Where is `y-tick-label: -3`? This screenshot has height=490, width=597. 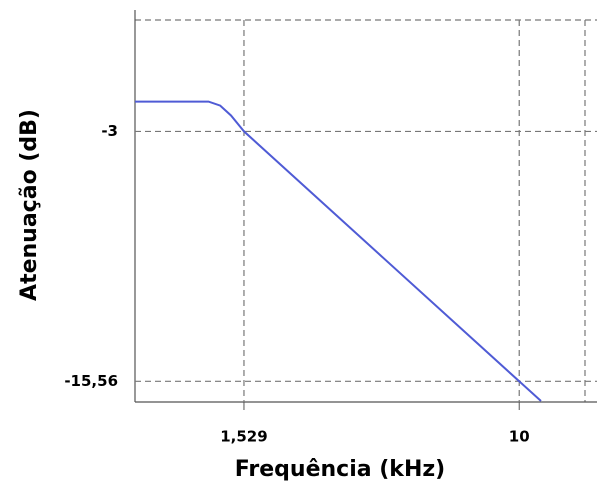
y-tick-label: -3 is located at coordinates (109, 131).